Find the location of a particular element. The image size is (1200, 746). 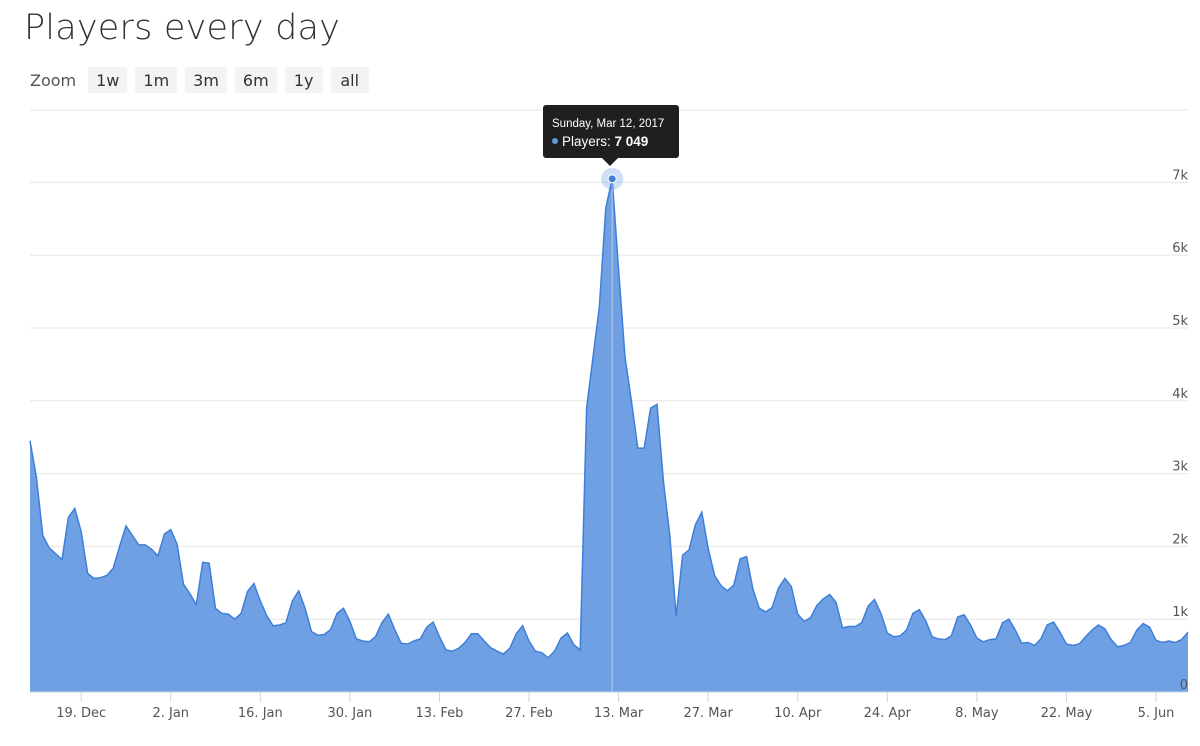

x-tick-label: 10. Apr is located at coordinates (798, 713).